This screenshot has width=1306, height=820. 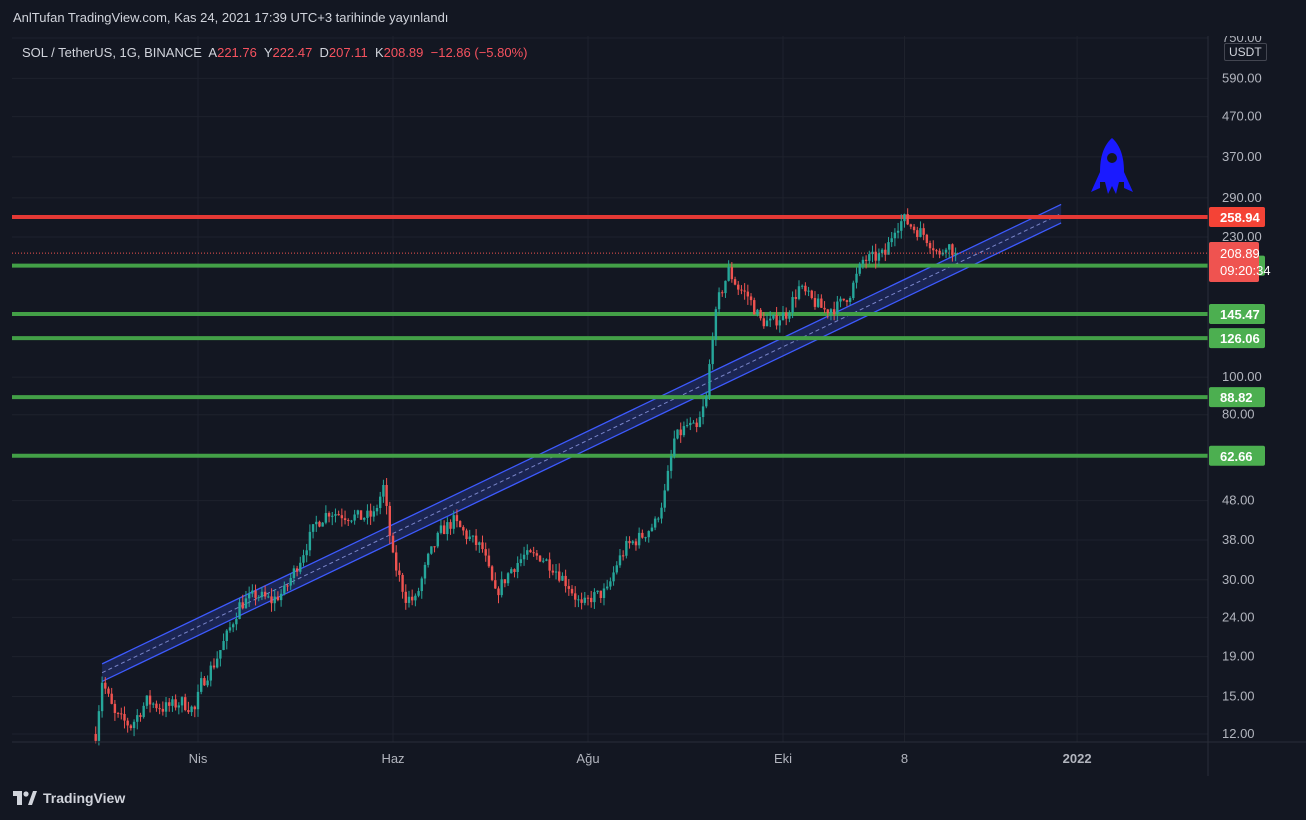 What do you see at coordinates (1240, 253) in the screenshot?
I see `current-price-value: 208.89` at bounding box center [1240, 253].